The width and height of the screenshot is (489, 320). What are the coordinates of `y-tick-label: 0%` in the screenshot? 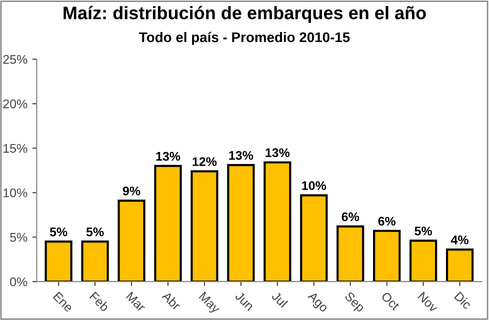 It's located at (19, 281).